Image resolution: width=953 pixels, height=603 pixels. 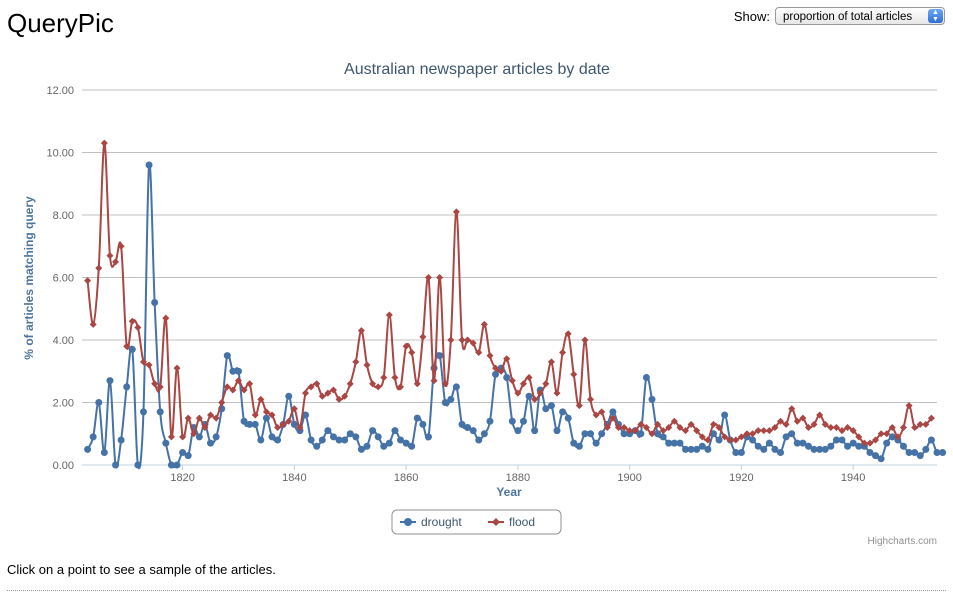 What do you see at coordinates (641, 424) in the screenshot?
I see `flood-point-1902` at bounding box center [641, 424].